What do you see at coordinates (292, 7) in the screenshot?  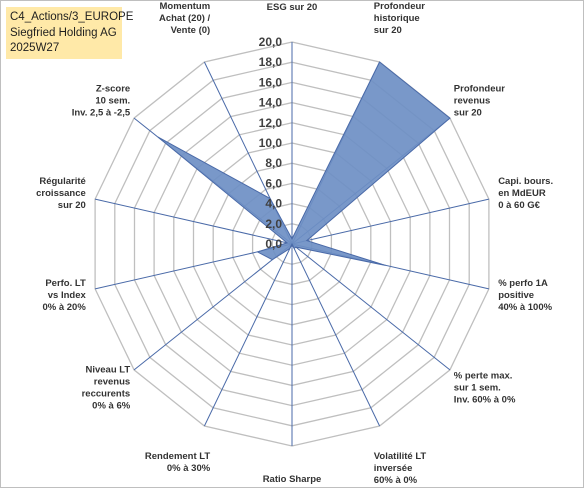 I see `axis-label: ESG sur 20` at bounding box center [292, 7].